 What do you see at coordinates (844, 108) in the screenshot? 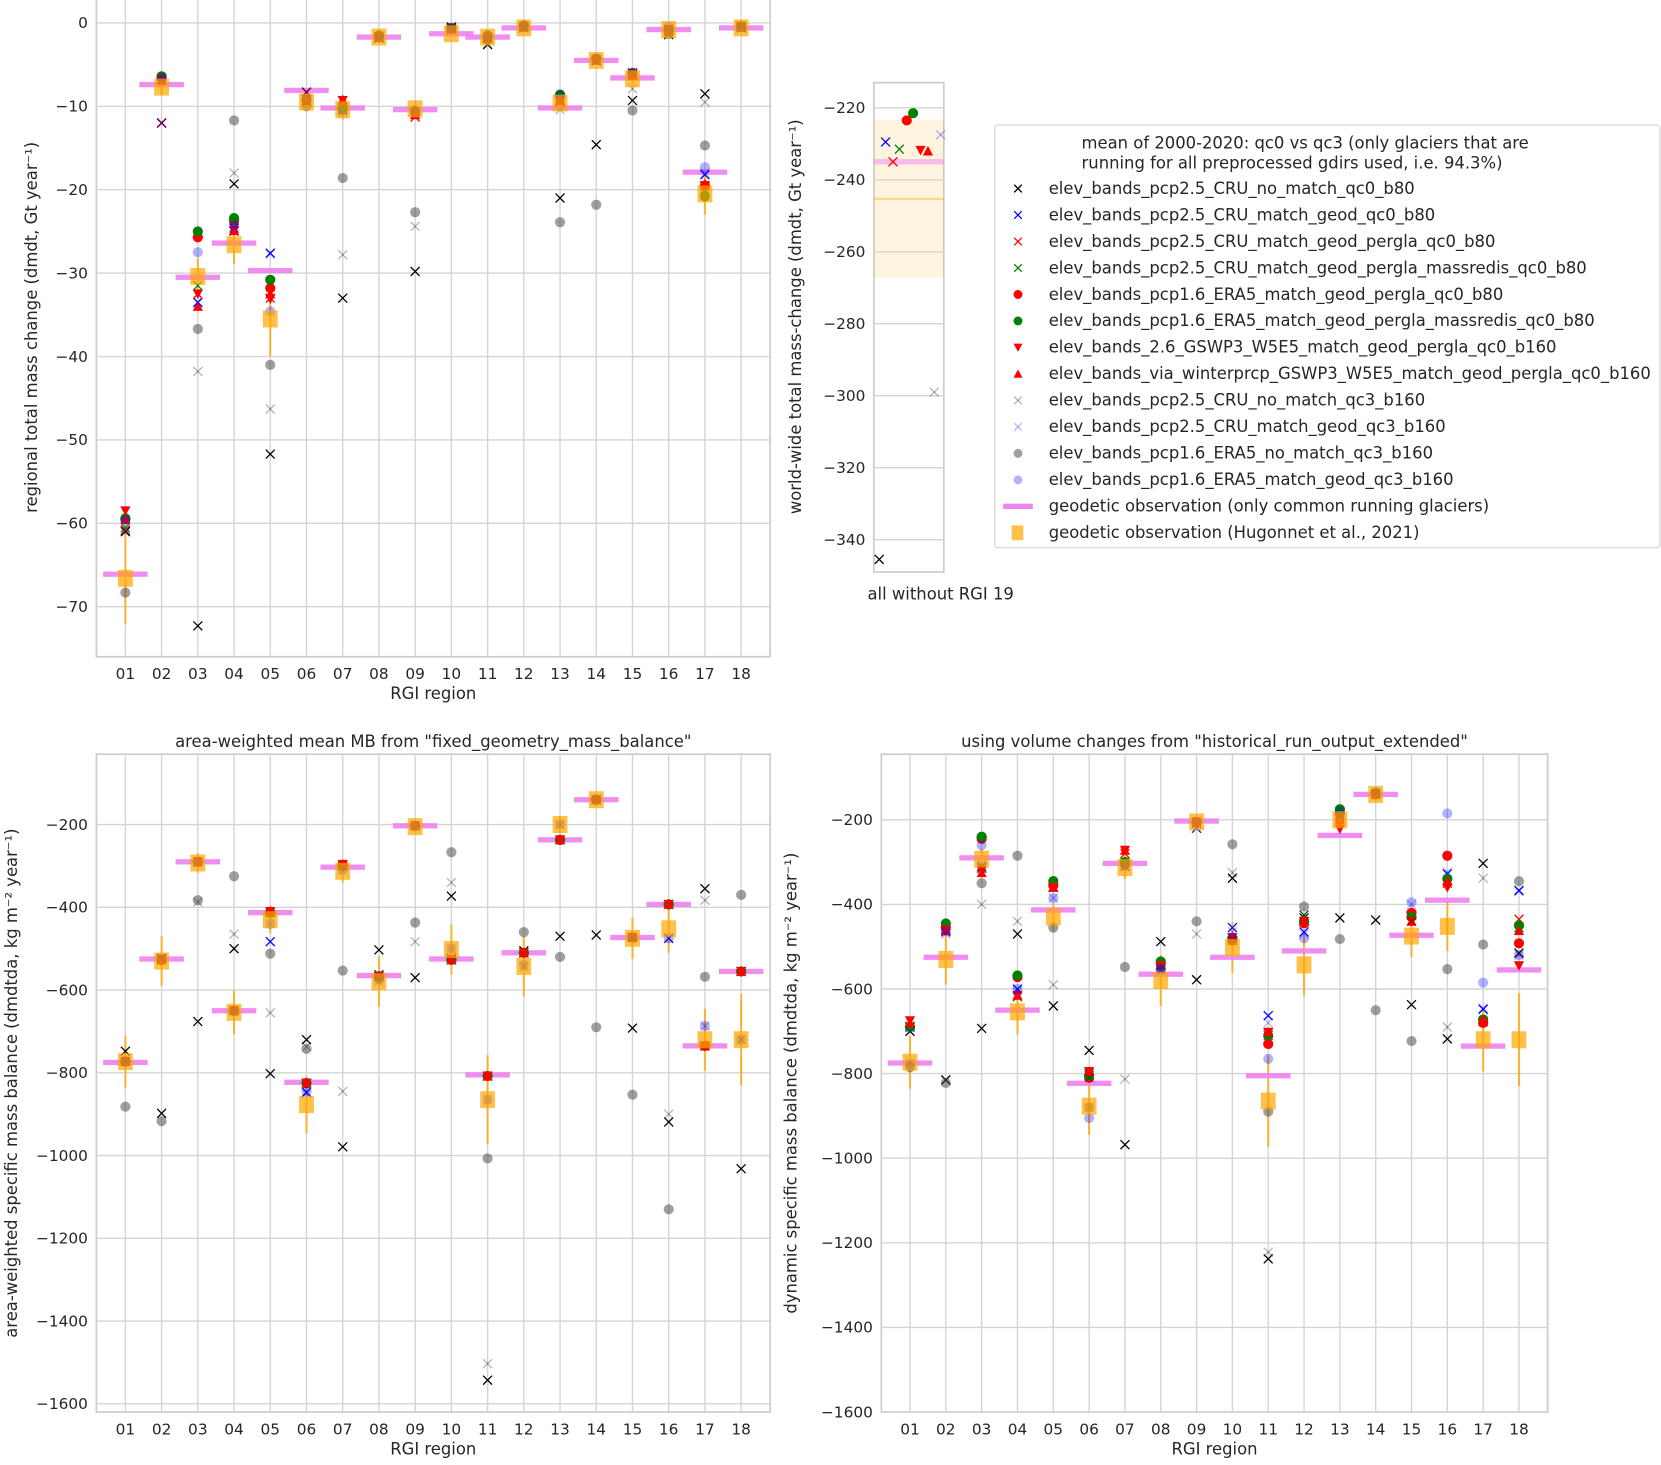
I see `y-tick-label: −220` at bounding box center [844, 108].